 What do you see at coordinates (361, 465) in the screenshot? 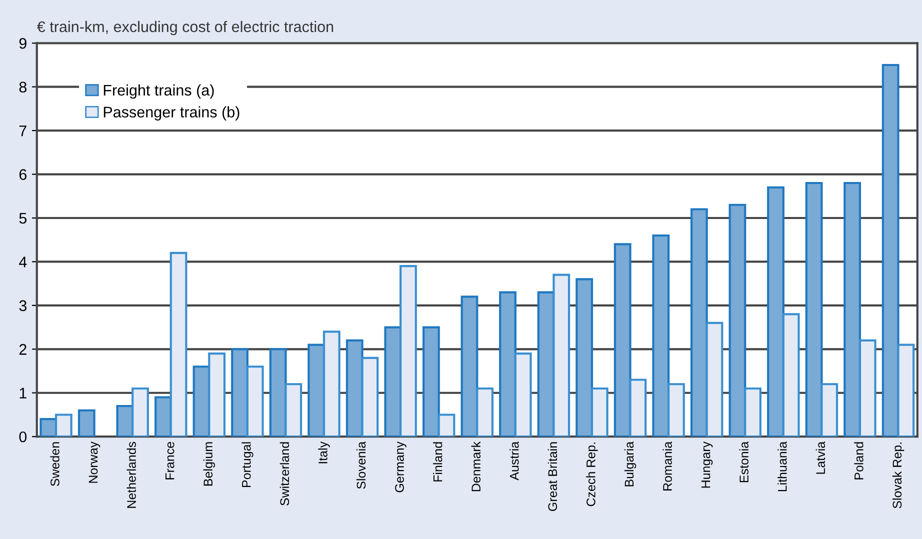
I see `x-tick-label: Slovenia` at bounding box center [361, 465].